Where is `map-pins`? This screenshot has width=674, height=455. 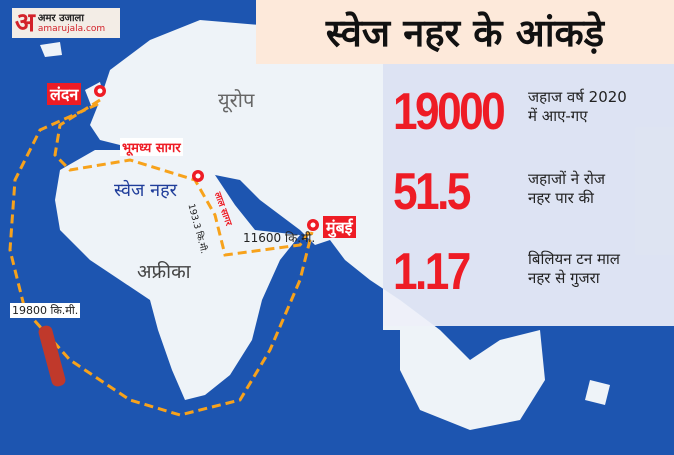
map-pins is located at coordinates (206, 158).